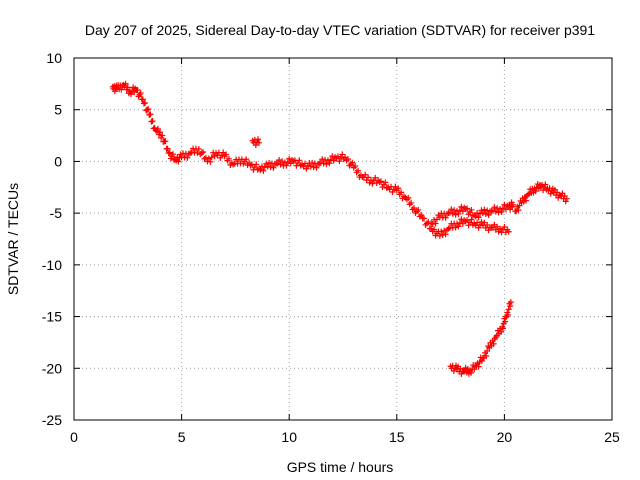 The image size is (640, 480). What do you see at coordinates (289, 437) in the screenshot?
I see `x-tick-label: 10` at bounding box center [289, 437].